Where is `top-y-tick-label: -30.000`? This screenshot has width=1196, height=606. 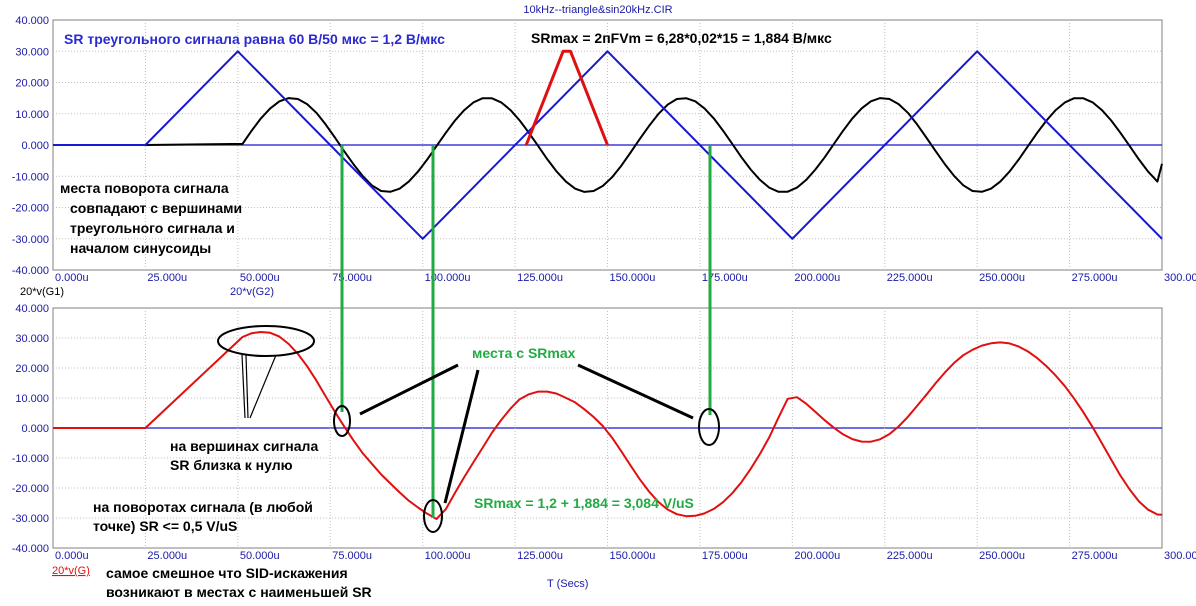 top-y-tick-label: -30.000 is located at coordinates (30, 240).